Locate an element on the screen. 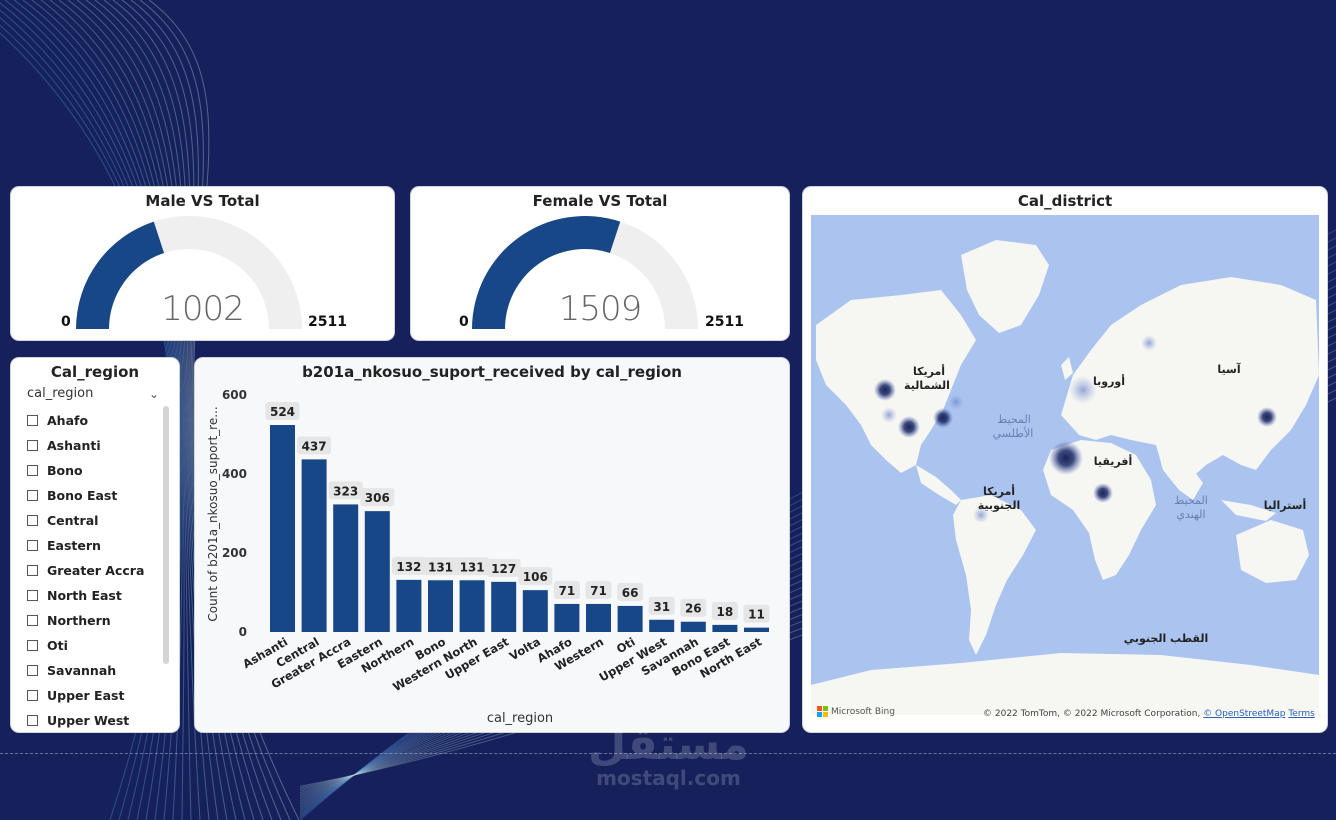 The width and height of the screenshot is (1336, 820). male-gauge-value: 1002 is located at coordinates (203, 309).